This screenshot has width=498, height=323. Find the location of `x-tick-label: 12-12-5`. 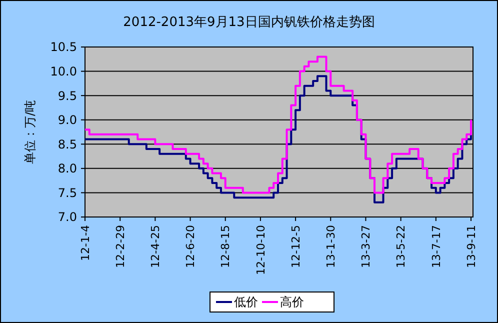

x-tick-label: 12-12-5 is located at coordinates (295, 246).